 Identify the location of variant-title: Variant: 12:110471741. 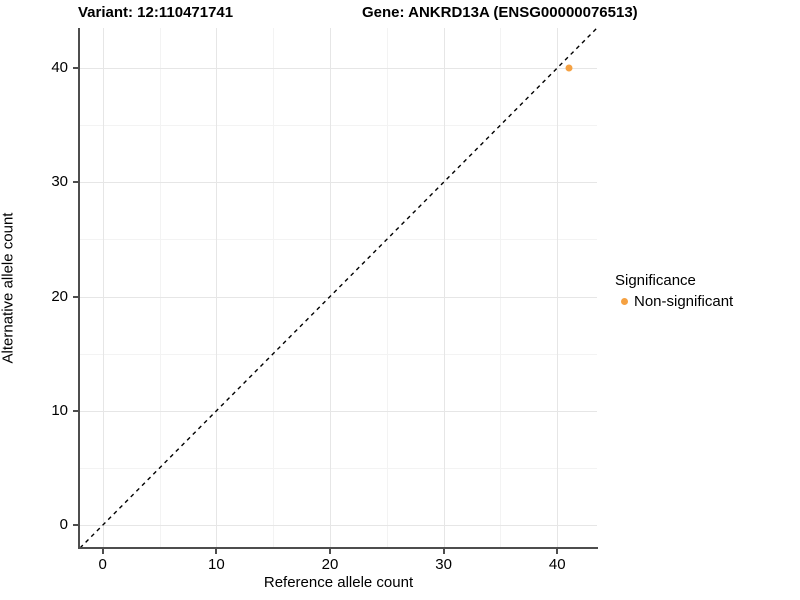
(156, 12).